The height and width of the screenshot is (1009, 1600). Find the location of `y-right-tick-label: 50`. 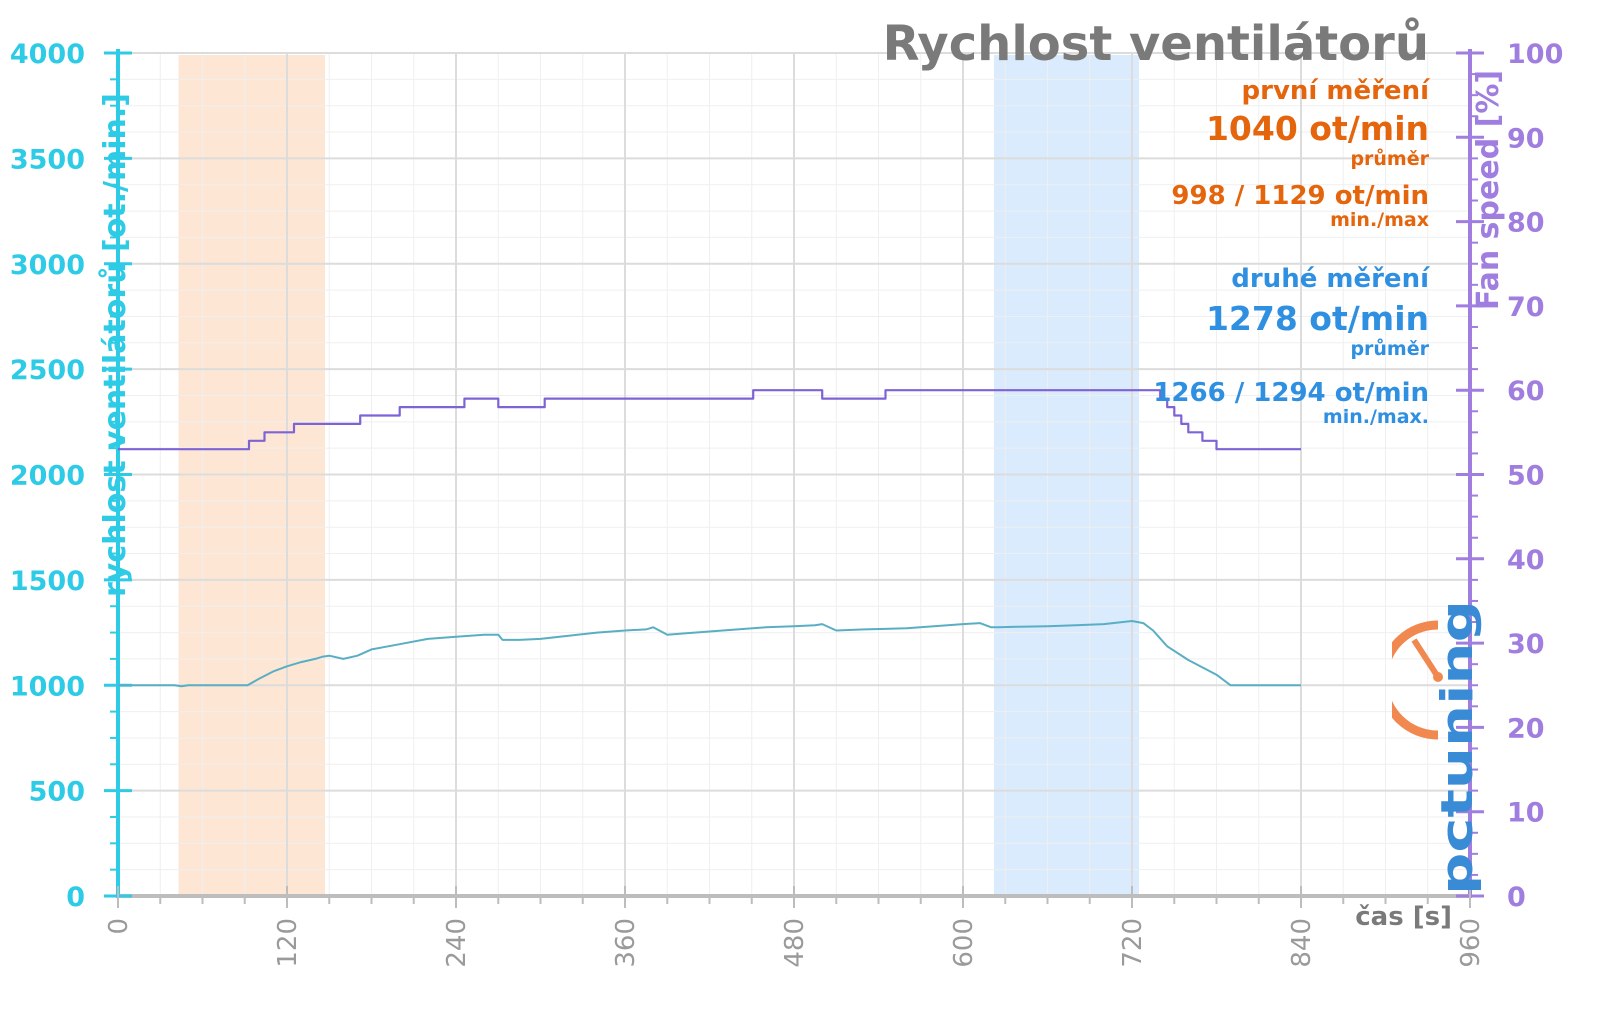

y-right-tick-label: 50 is located at coordinates (1526, 476).